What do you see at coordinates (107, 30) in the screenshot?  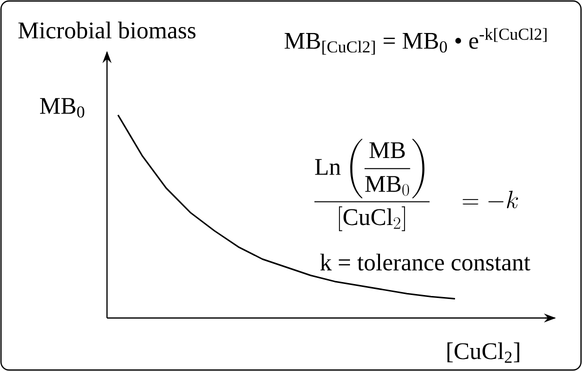 I see `y-axis-title: Microbial biomass` at bounding box center [107, 30].